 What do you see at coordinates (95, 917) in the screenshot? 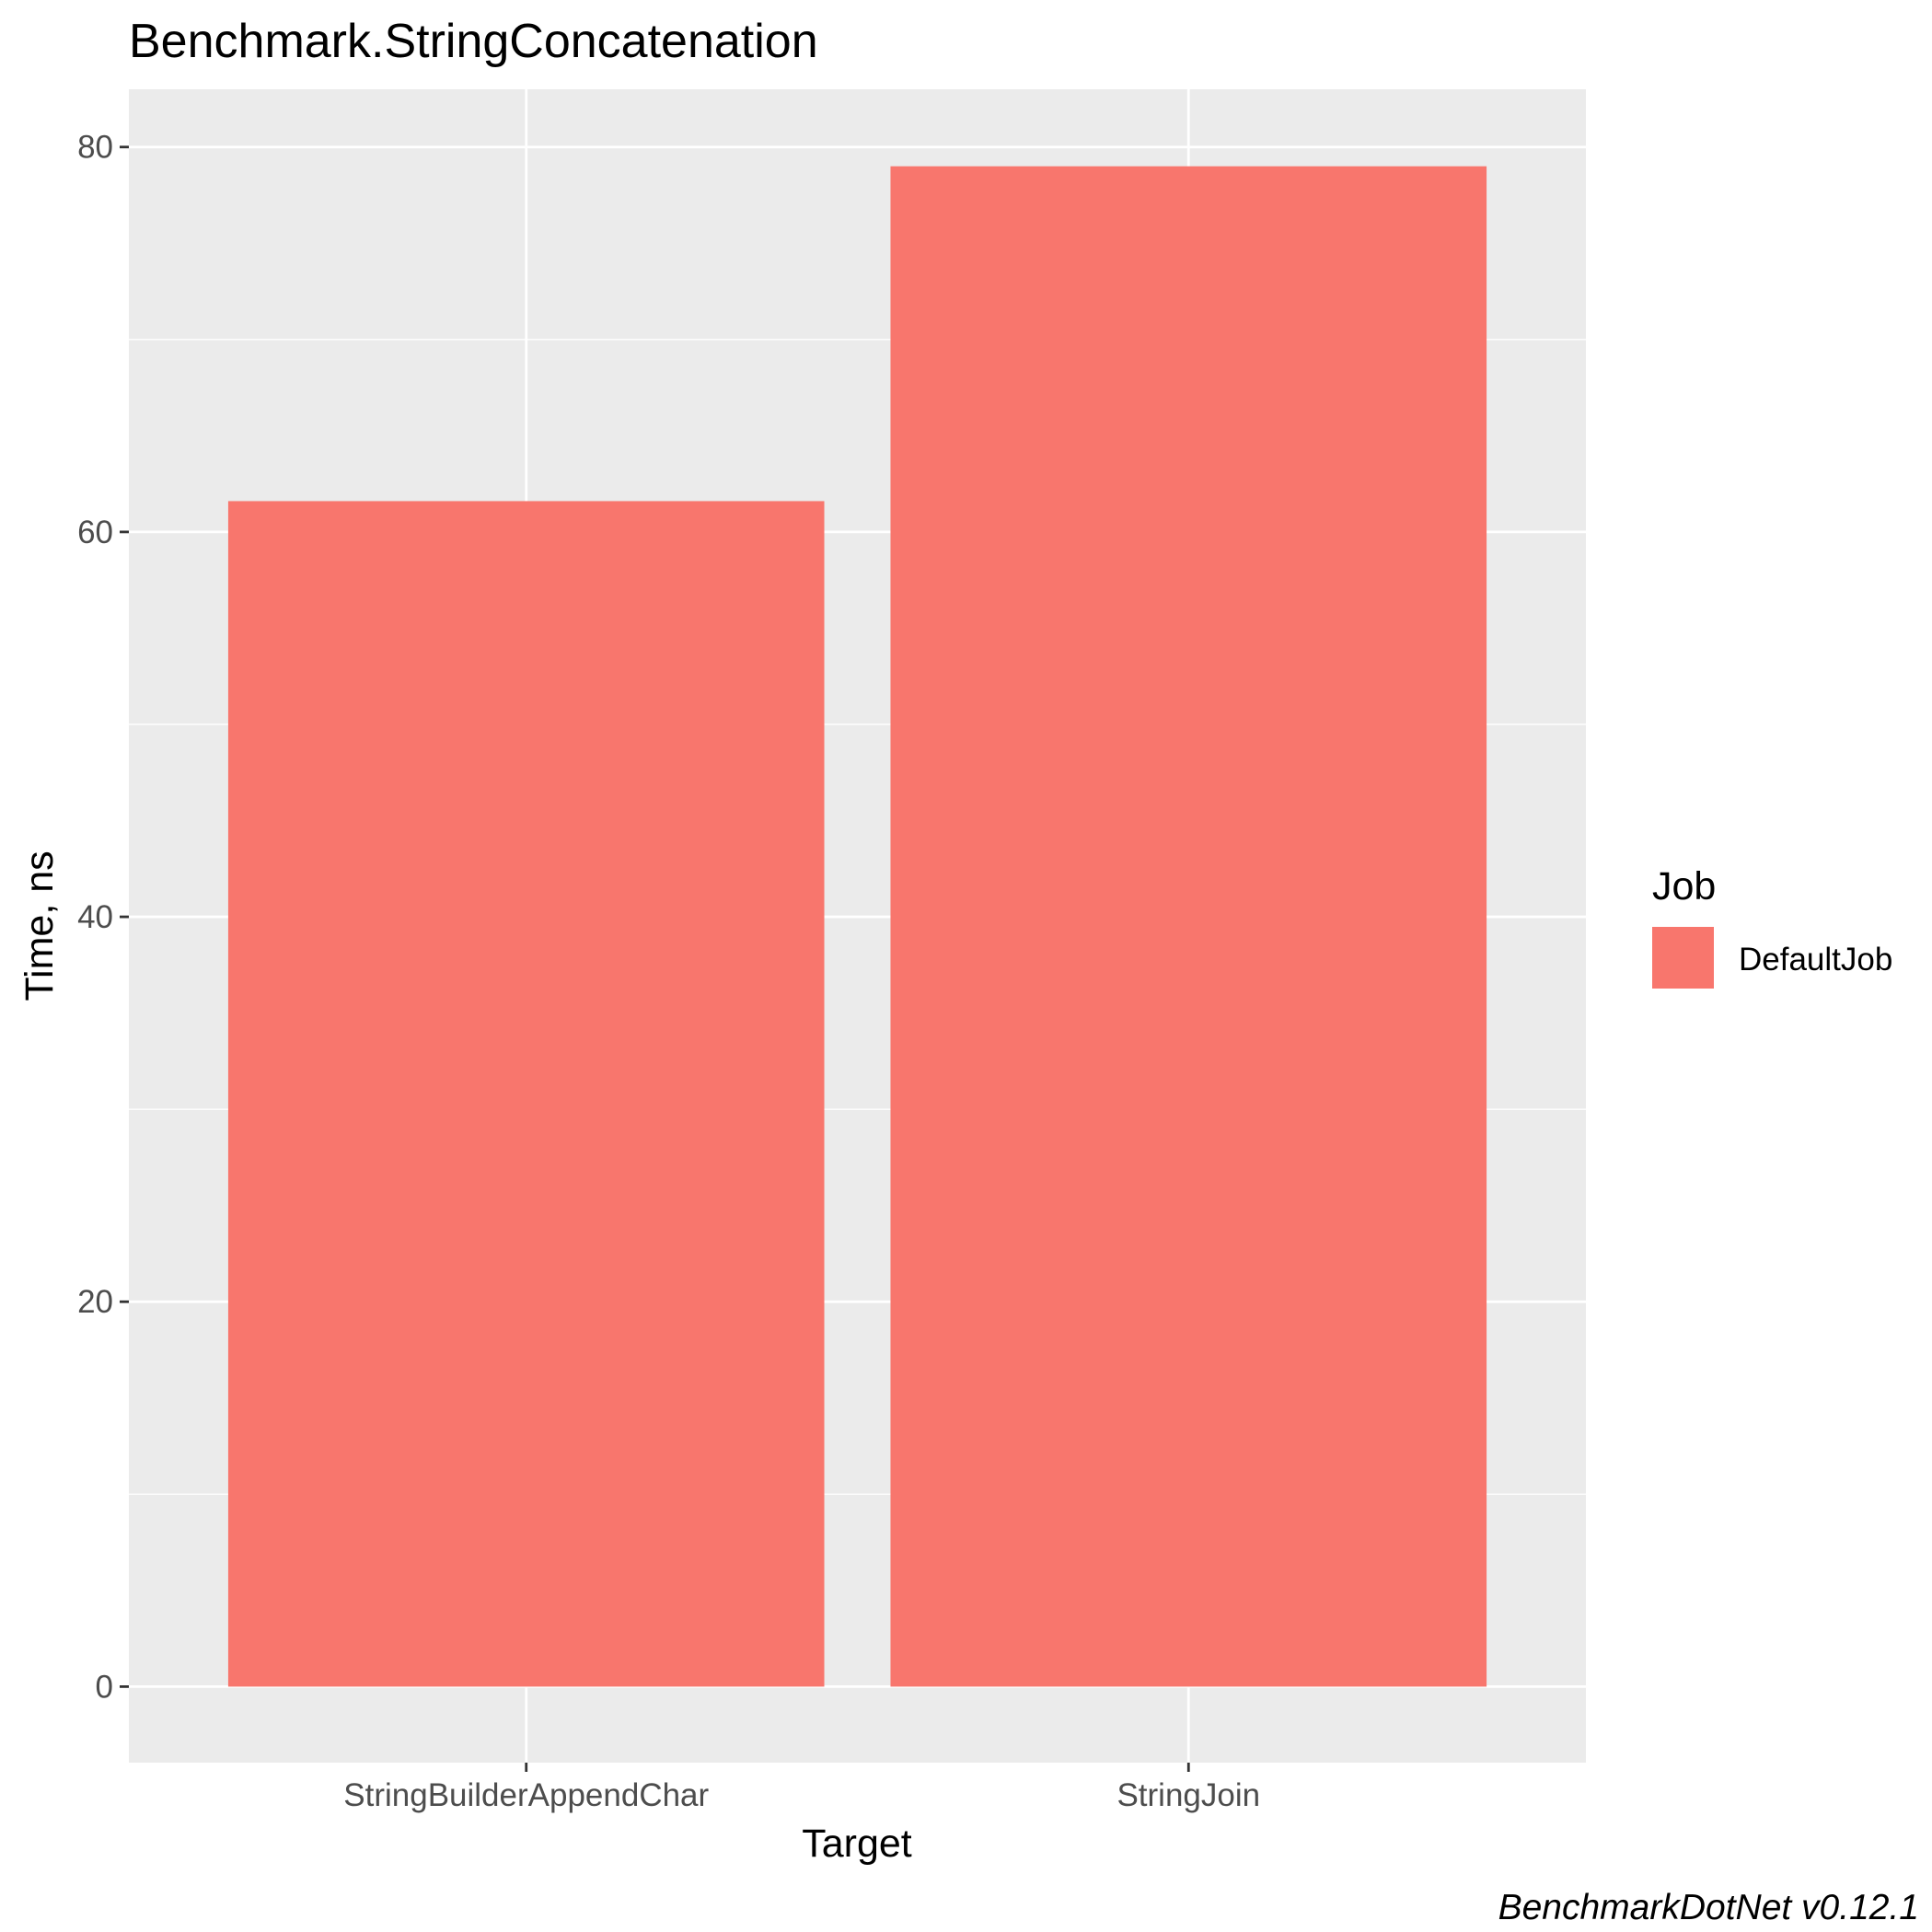
I see `y-tick-label: 40` at bounding box center [95, 917].